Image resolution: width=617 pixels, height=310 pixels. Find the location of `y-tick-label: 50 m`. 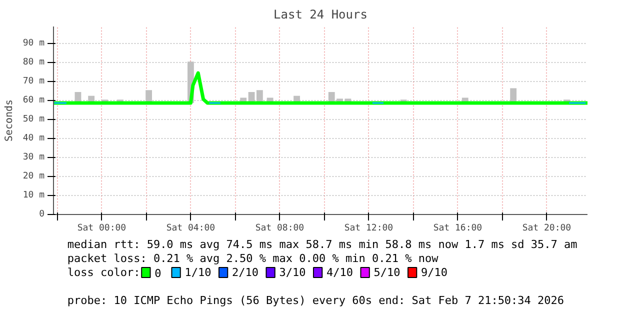

y-tick-label: 50 m is located at coordinates (33, 119).